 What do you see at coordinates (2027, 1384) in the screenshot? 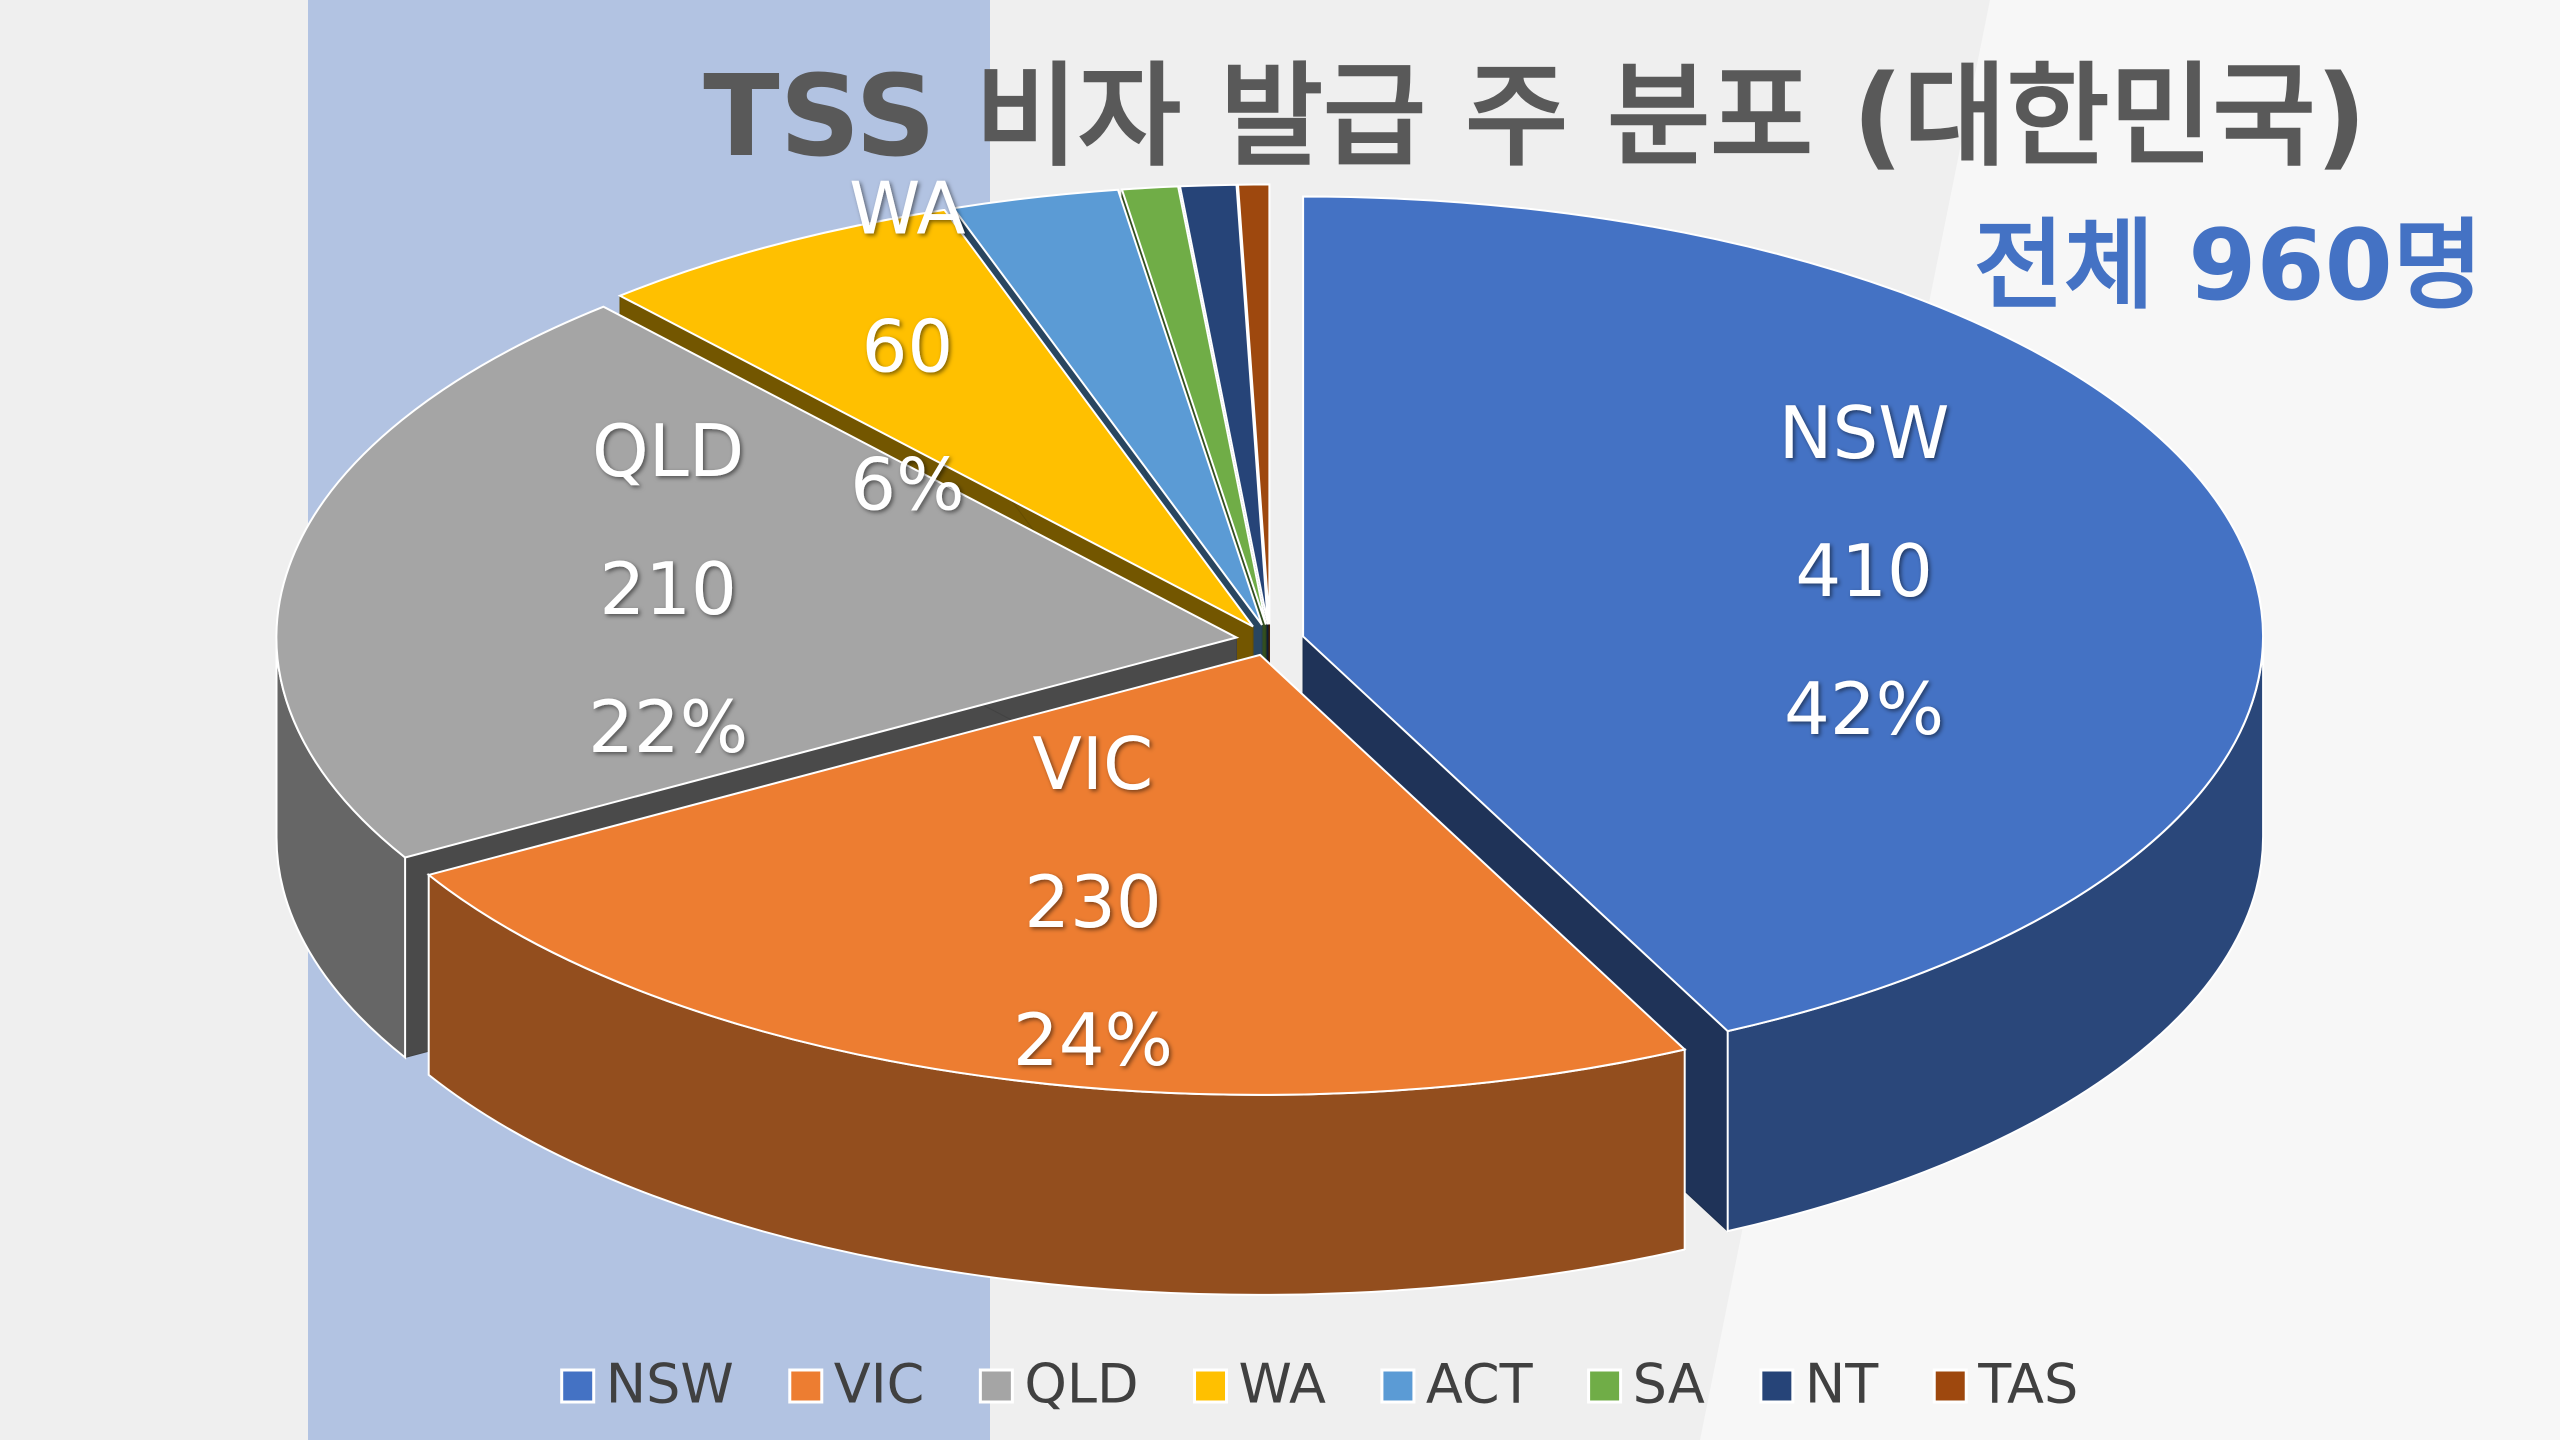
I see `legend-label: TAS` at bounding box center [2027, 1384].